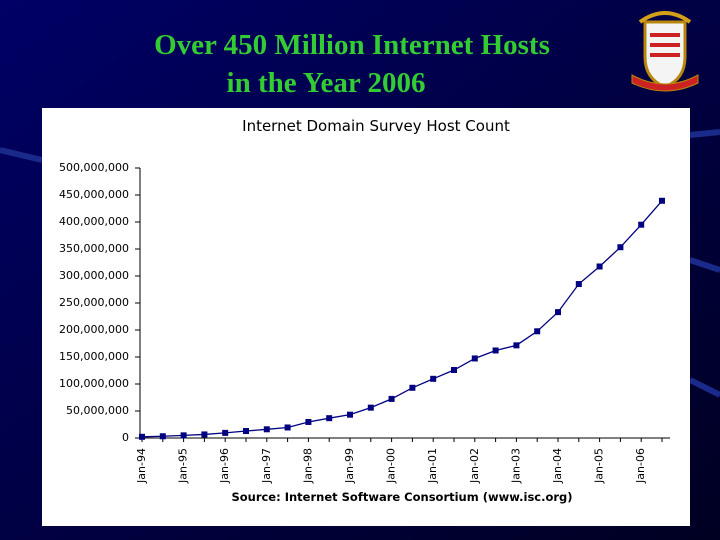  I want to click on logo, so click(665, 51).